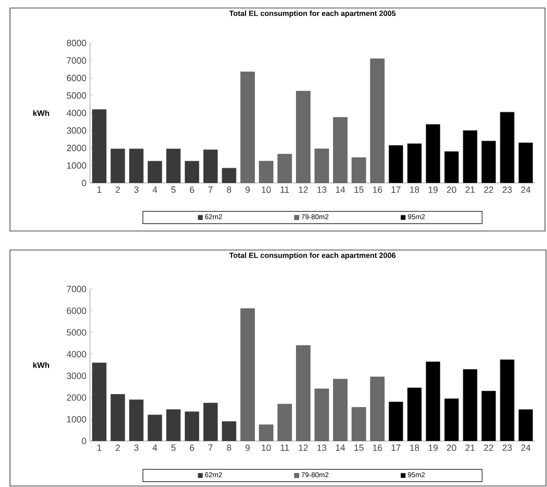  What do you see at coordinates (76, 43) in the screenshot?
I see `y-tick-label: 8000` at bounding box center [76, 43].